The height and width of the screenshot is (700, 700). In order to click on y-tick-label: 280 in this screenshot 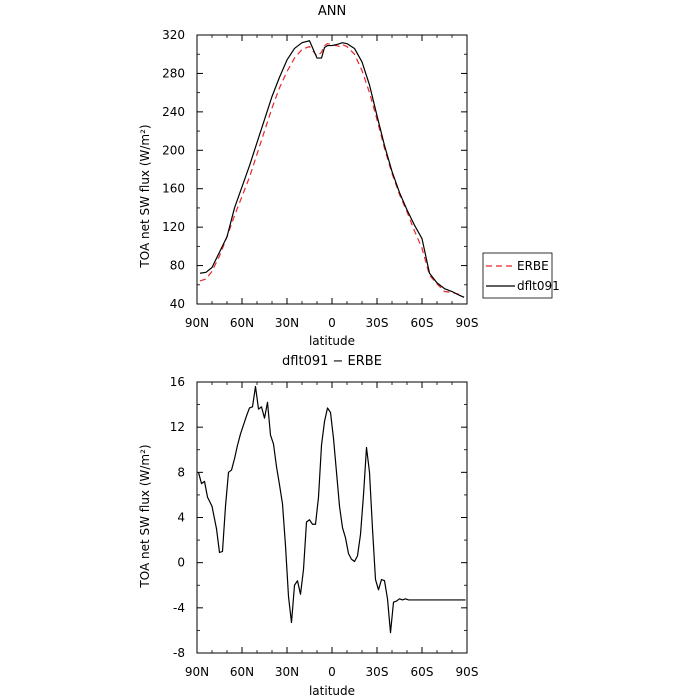, I will do `click(173, 73)`.